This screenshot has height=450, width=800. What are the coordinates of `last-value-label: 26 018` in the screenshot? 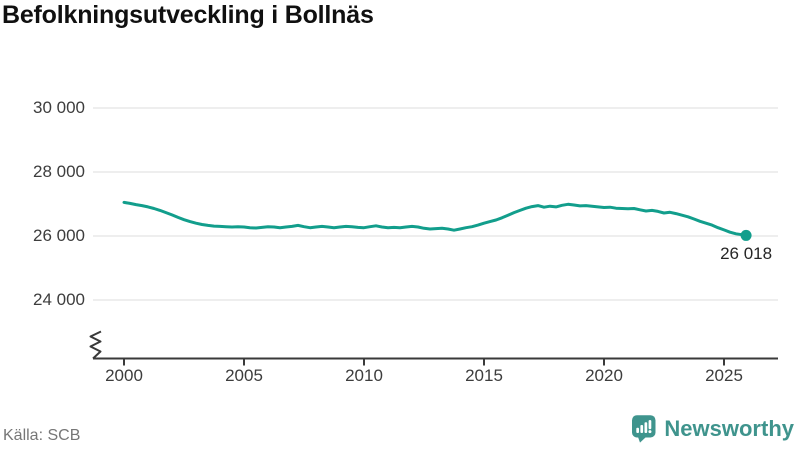 It's located at (746, 254).